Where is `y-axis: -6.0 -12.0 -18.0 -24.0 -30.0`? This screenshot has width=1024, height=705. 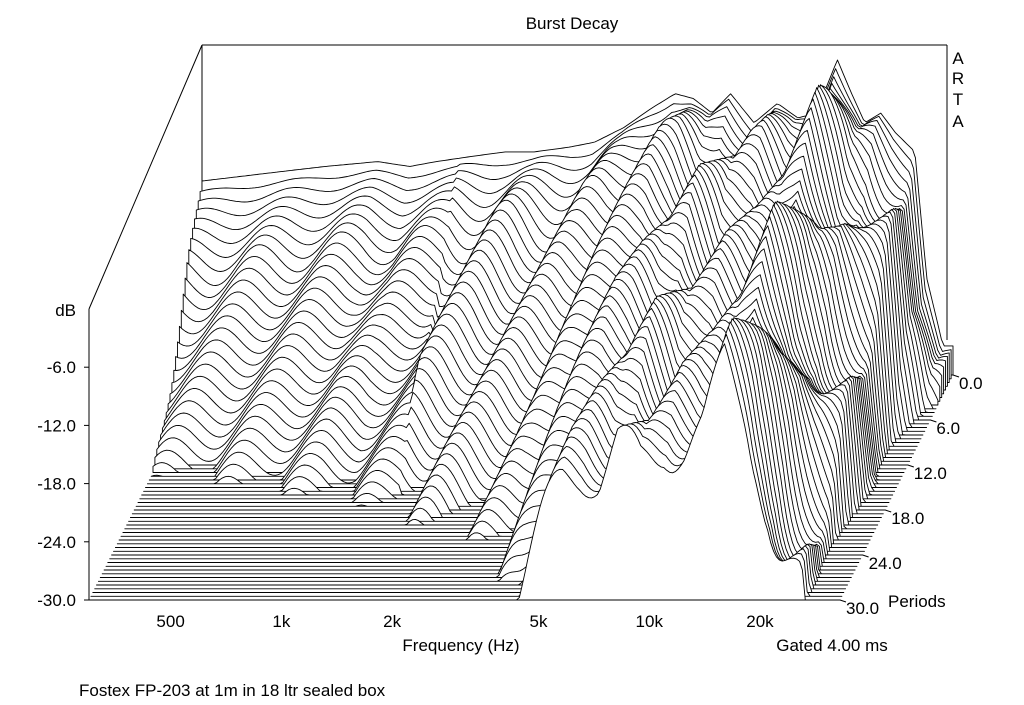 y-axis: -6.0 -12.0 -18.0 -24.0 -30.0 is located at coordinates (63, 484).